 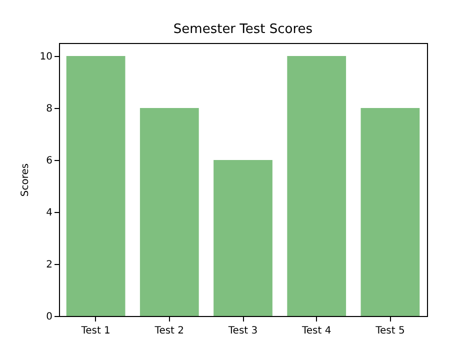 I want to click on x-tick-label: Test 3, so click(x=242, y=331).